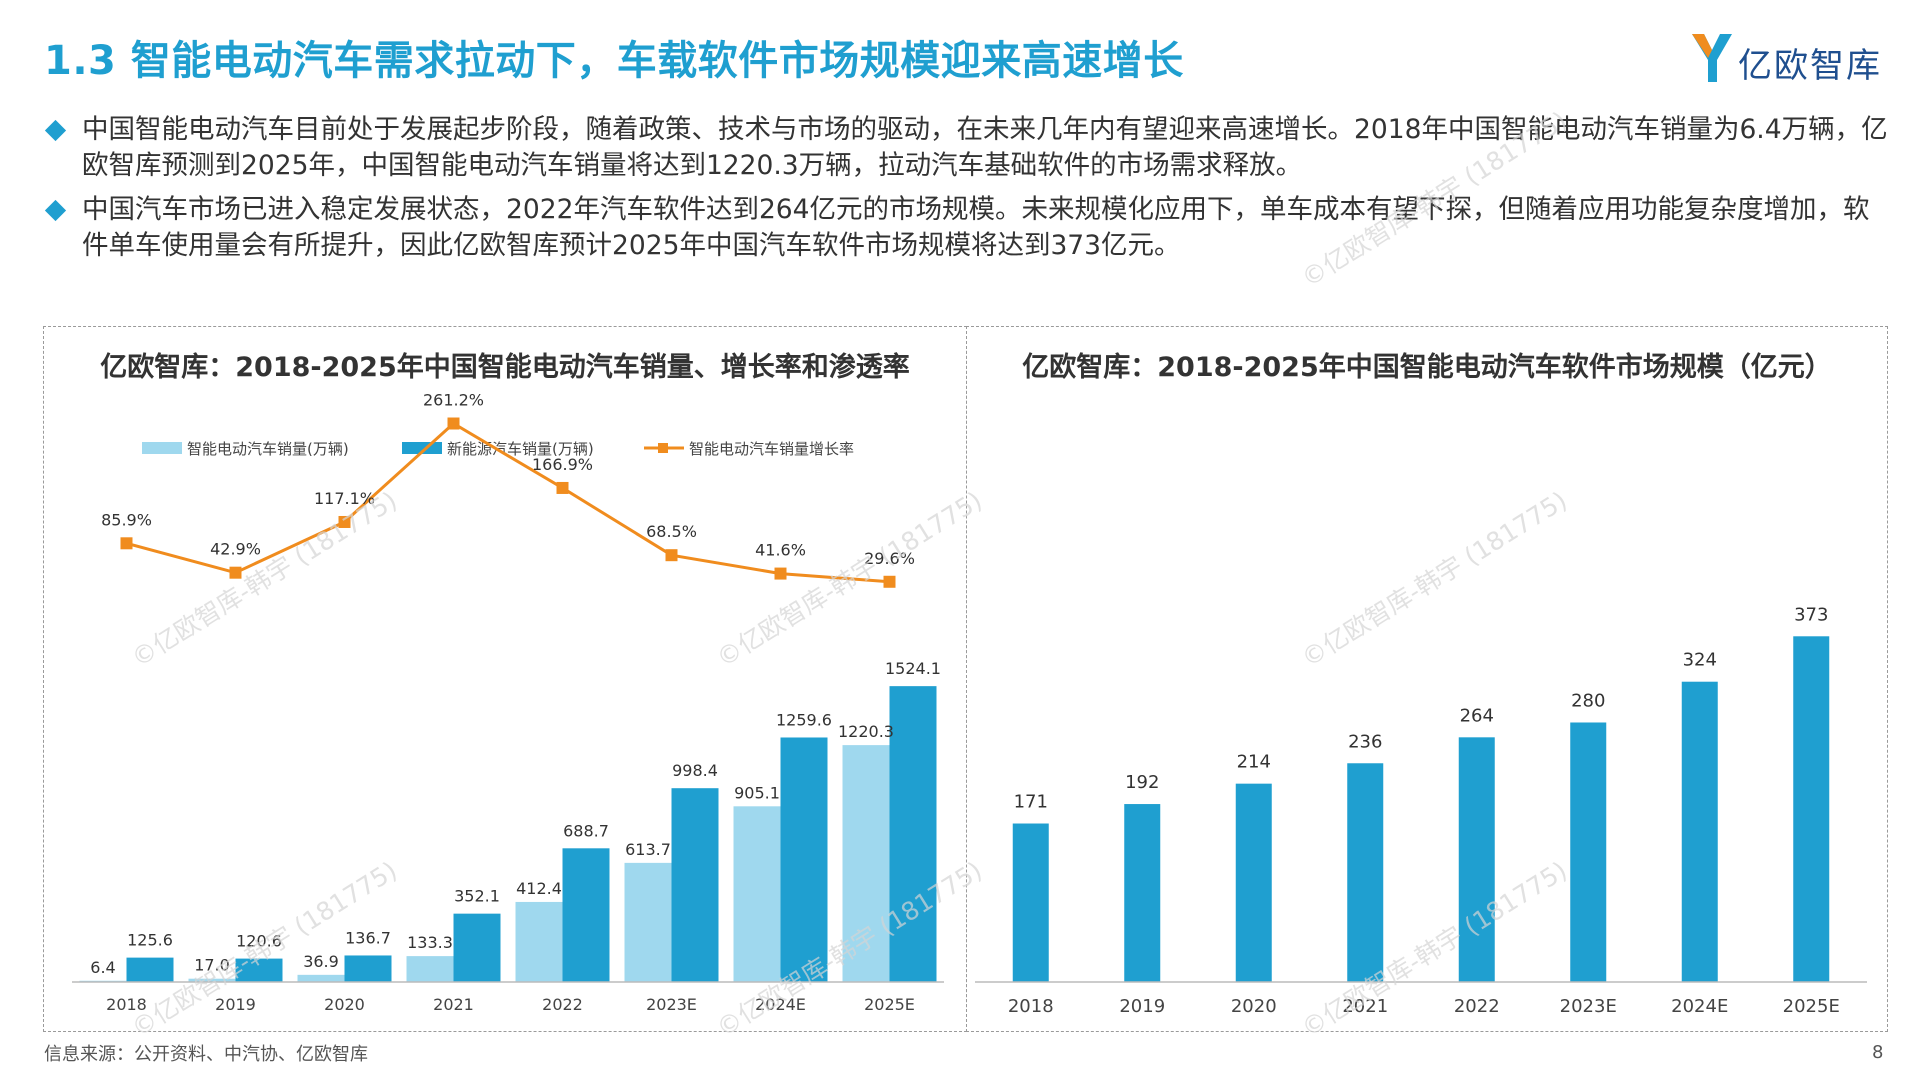 The image size is (1920, 1080). Describe the element at coordinates (206, 1054) in the screenshot. I see `source-note: 信息来源：公开资料、中汽协、亿欧智库` at that location.